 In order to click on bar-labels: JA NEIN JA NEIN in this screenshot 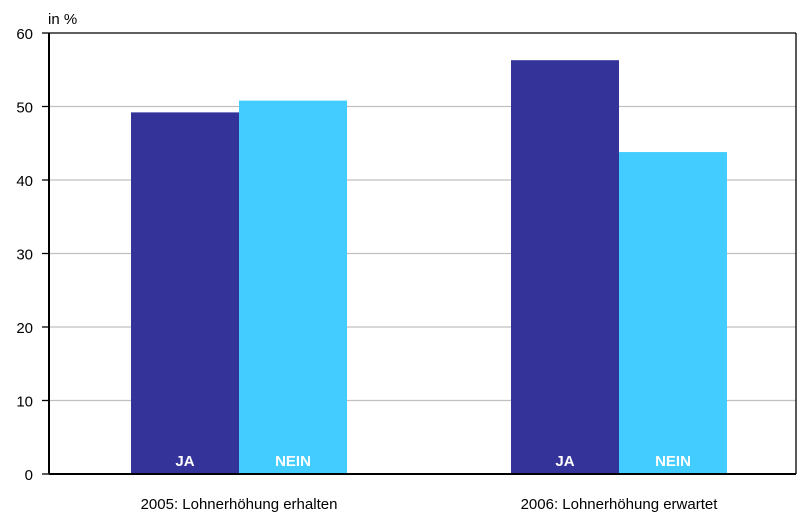, I will do `click(433, 461)`.